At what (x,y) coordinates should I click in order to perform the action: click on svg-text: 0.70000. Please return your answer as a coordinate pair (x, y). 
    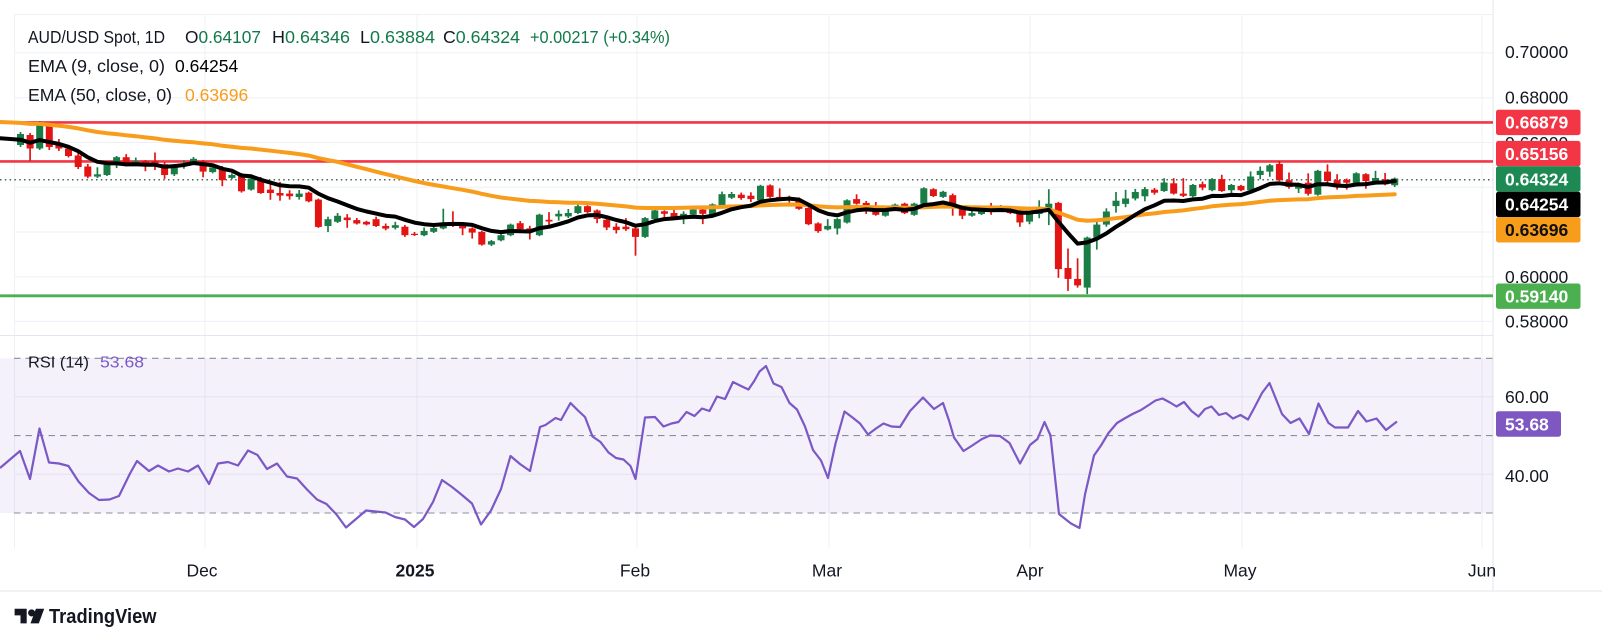
    Looking at the image, I should click on (1537, 52).